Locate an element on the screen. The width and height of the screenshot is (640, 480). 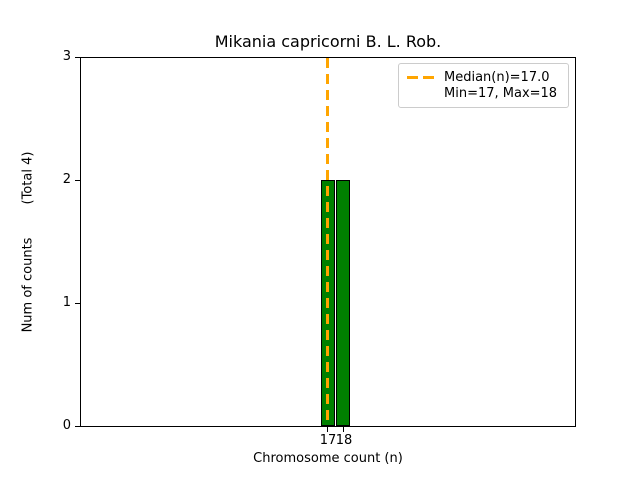
y-tick-label-0: 0 is located at coordinates (66, 425).